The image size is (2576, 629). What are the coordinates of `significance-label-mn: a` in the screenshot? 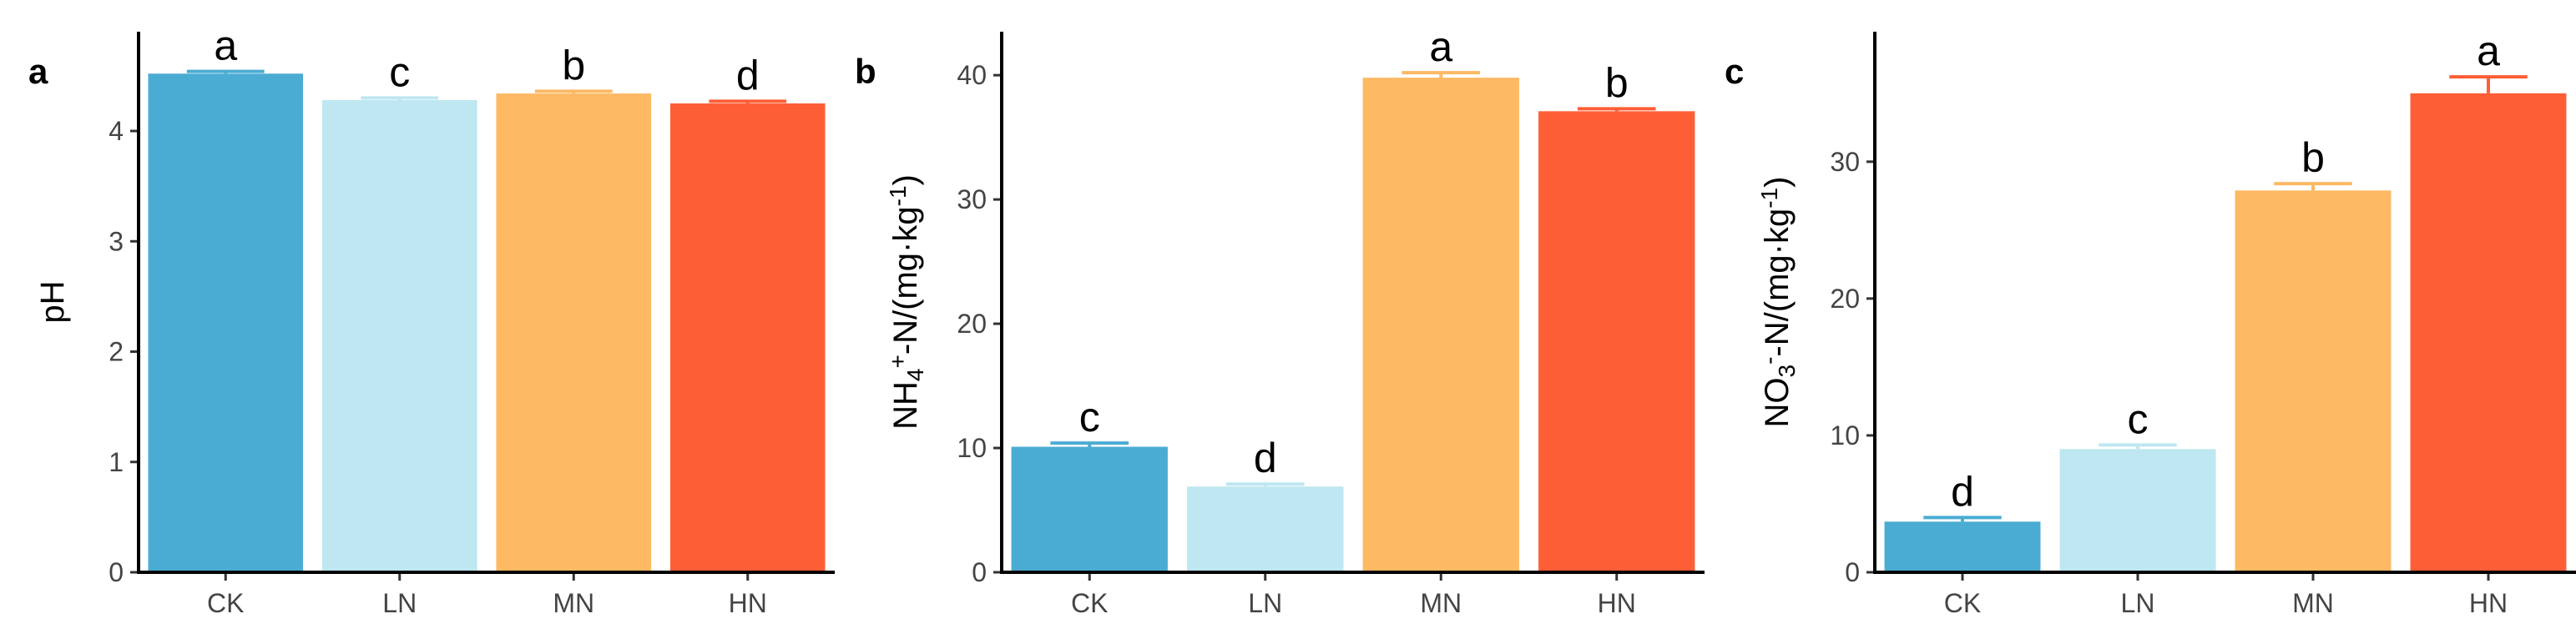 It's located at (1440, 47).